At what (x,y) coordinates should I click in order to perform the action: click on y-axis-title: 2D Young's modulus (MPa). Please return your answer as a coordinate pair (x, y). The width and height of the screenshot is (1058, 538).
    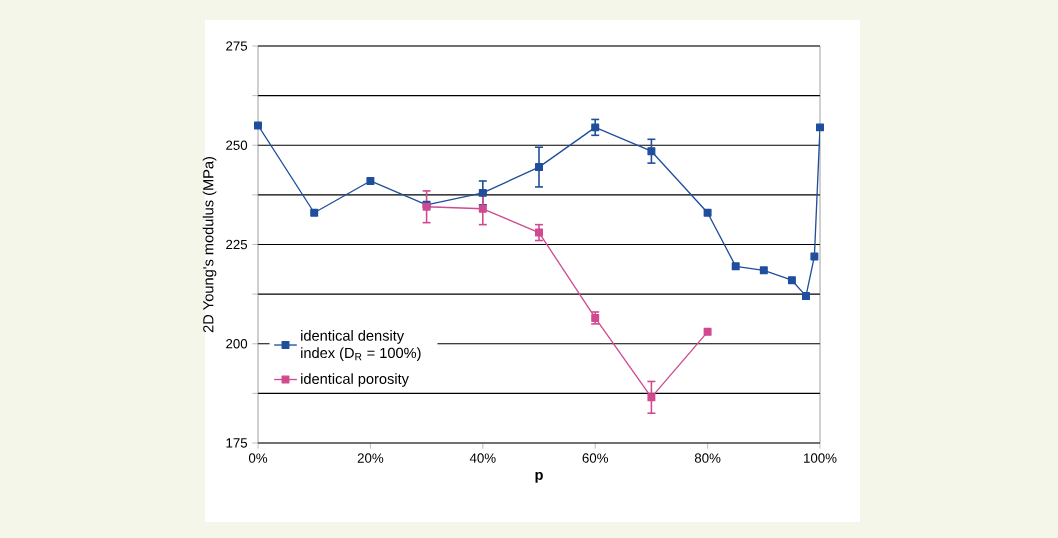
    Looking at the image, I should click on (209, 245).